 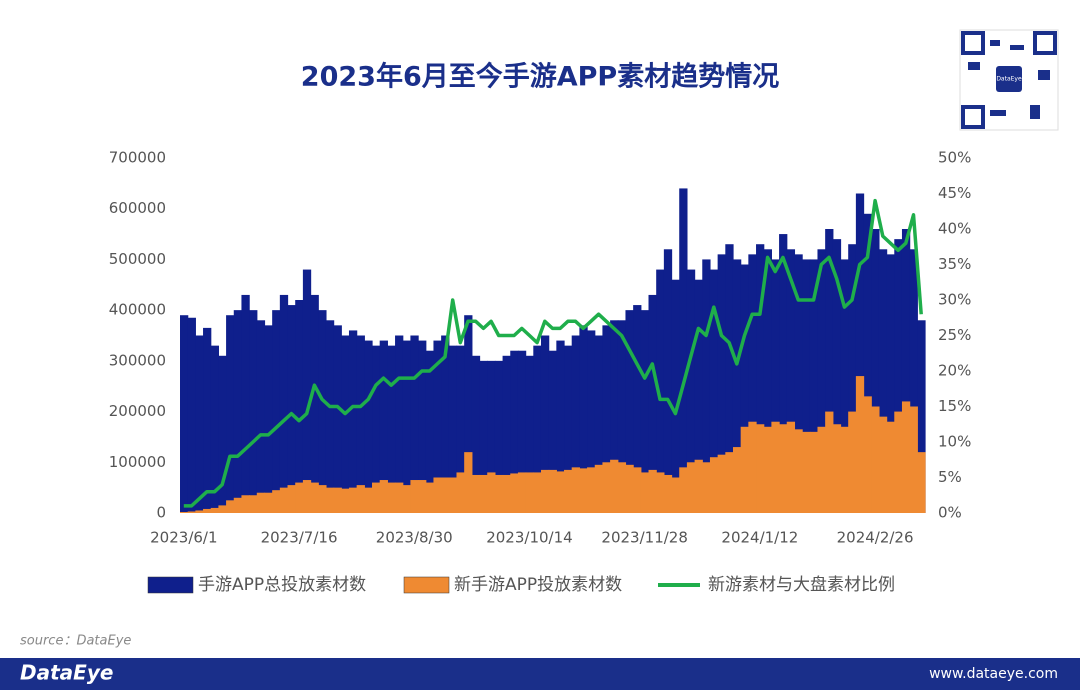 I want to click on x-tick-label: 2024/2/26, so click(x=875, y=538).